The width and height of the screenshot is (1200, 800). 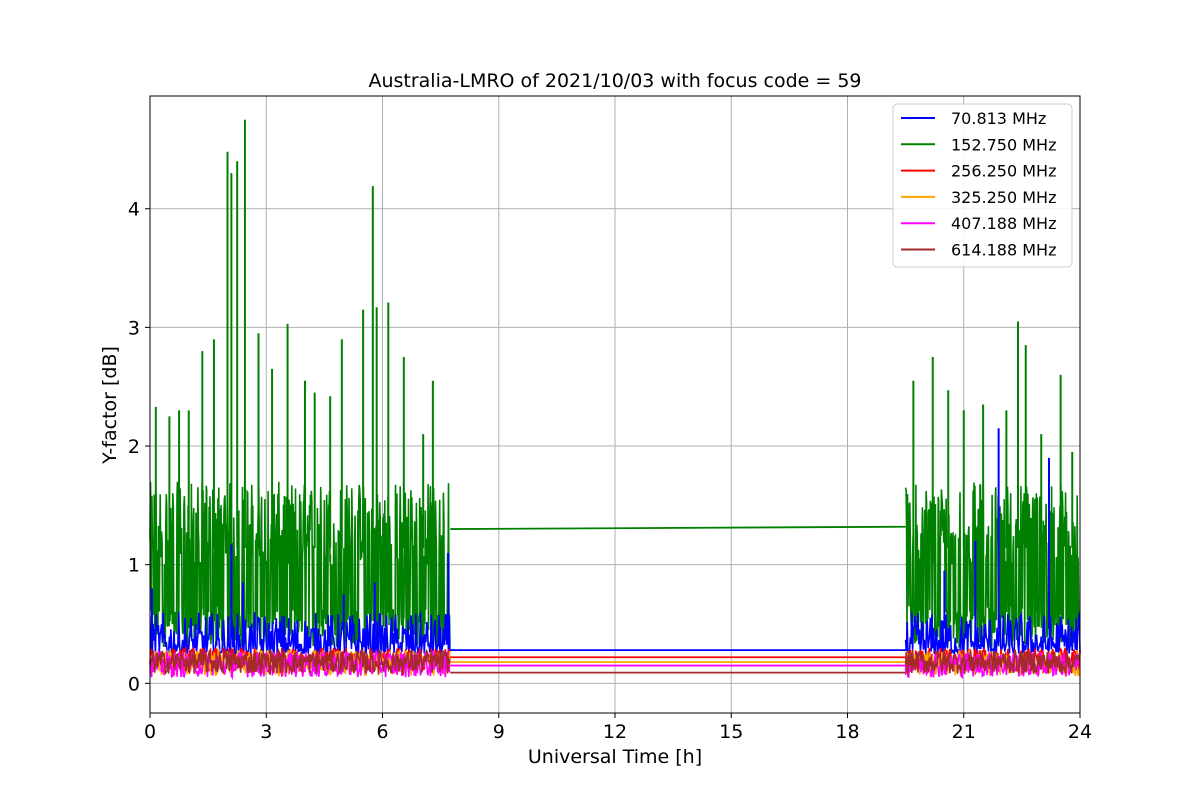 What do you see at coordinates (964, 732) in the screenshot?
I see `x-tick-label: 21` at bounding box center [964, 732].